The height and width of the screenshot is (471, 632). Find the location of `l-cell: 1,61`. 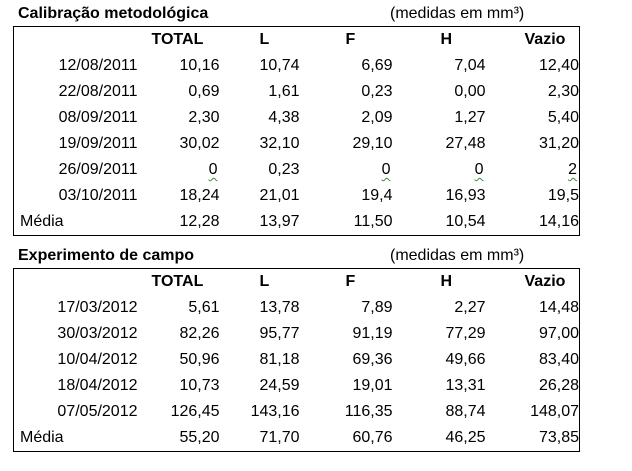

l-cell: 1,61 is located at coordinates (284, 91).